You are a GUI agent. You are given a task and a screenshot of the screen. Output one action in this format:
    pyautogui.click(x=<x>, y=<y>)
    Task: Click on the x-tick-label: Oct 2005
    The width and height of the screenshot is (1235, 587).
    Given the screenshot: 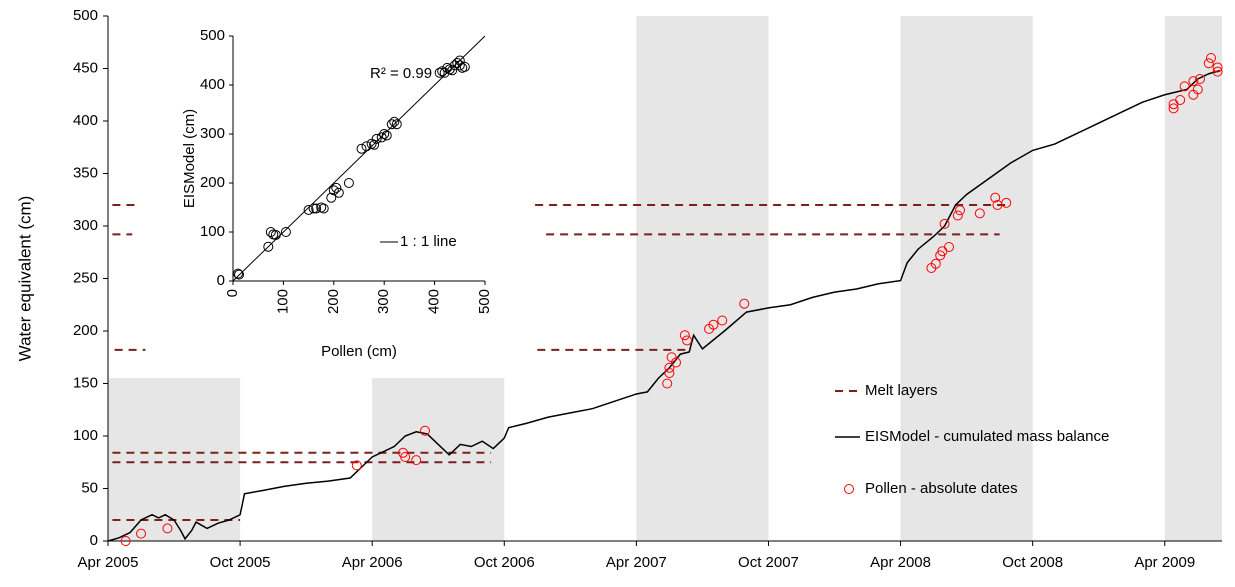 What is the action you would take?
    pyautogui.click(x=240, y=562)
    